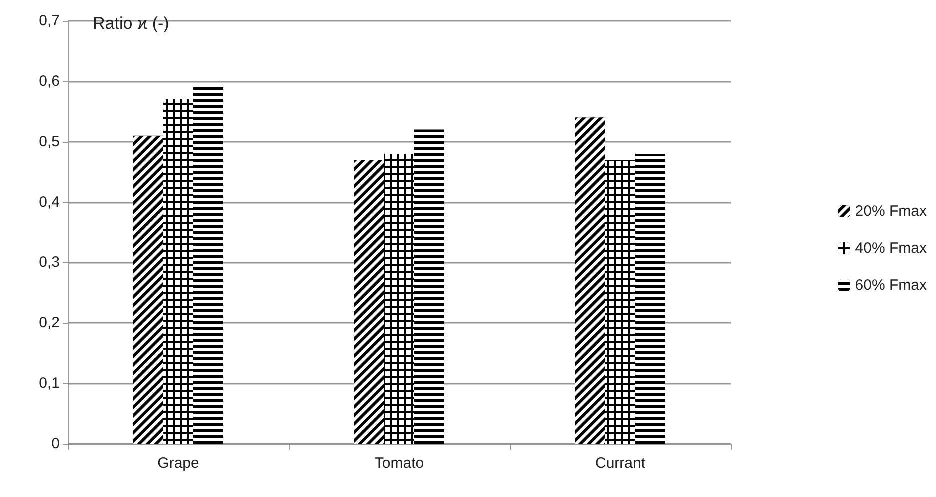 The width and height of the screenshot is (936, 497). Describe the element at coordinates (179, 463) in the screenshot. I see `x-tick-label: Grape` at that location.